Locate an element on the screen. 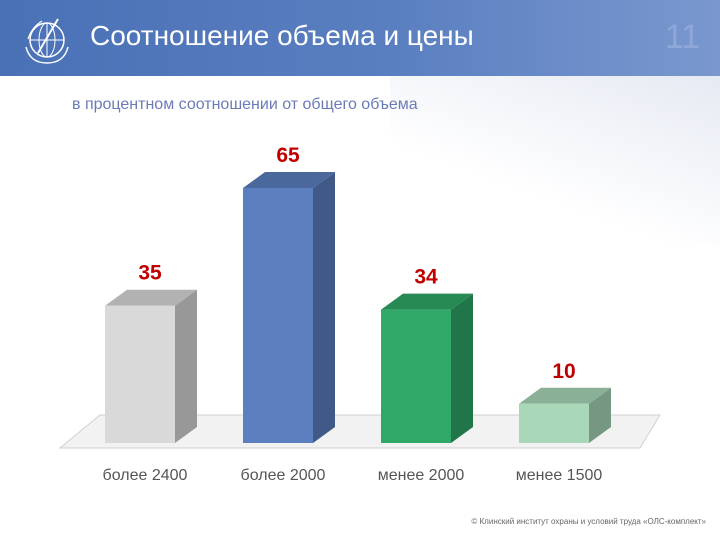 The height and width of the screenshot is (540, 720). page-title: Соотношение объема и цены is located at coordinates (282, 35).